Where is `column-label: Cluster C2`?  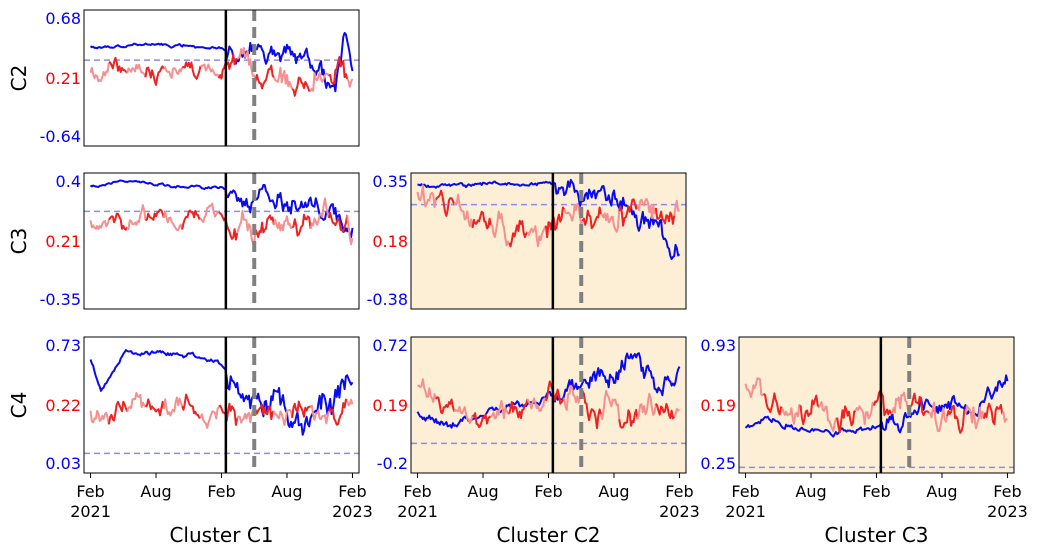 column-label: Cluster C2 is located at coordinates (548, 535).